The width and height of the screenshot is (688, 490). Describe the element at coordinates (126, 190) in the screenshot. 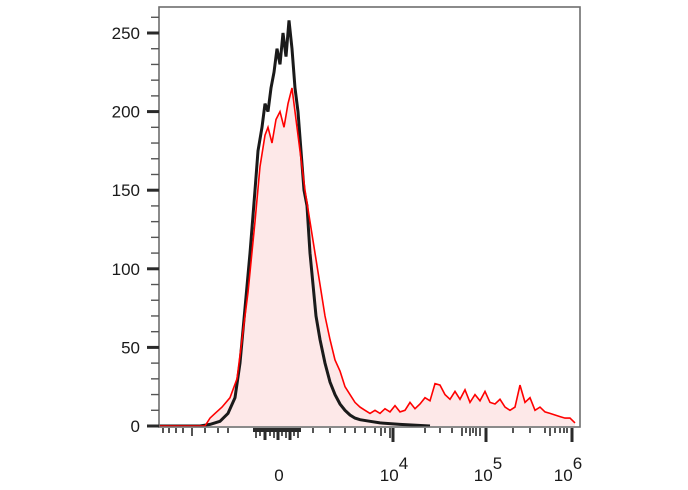

I see `y-tick-label: 150` at that location.